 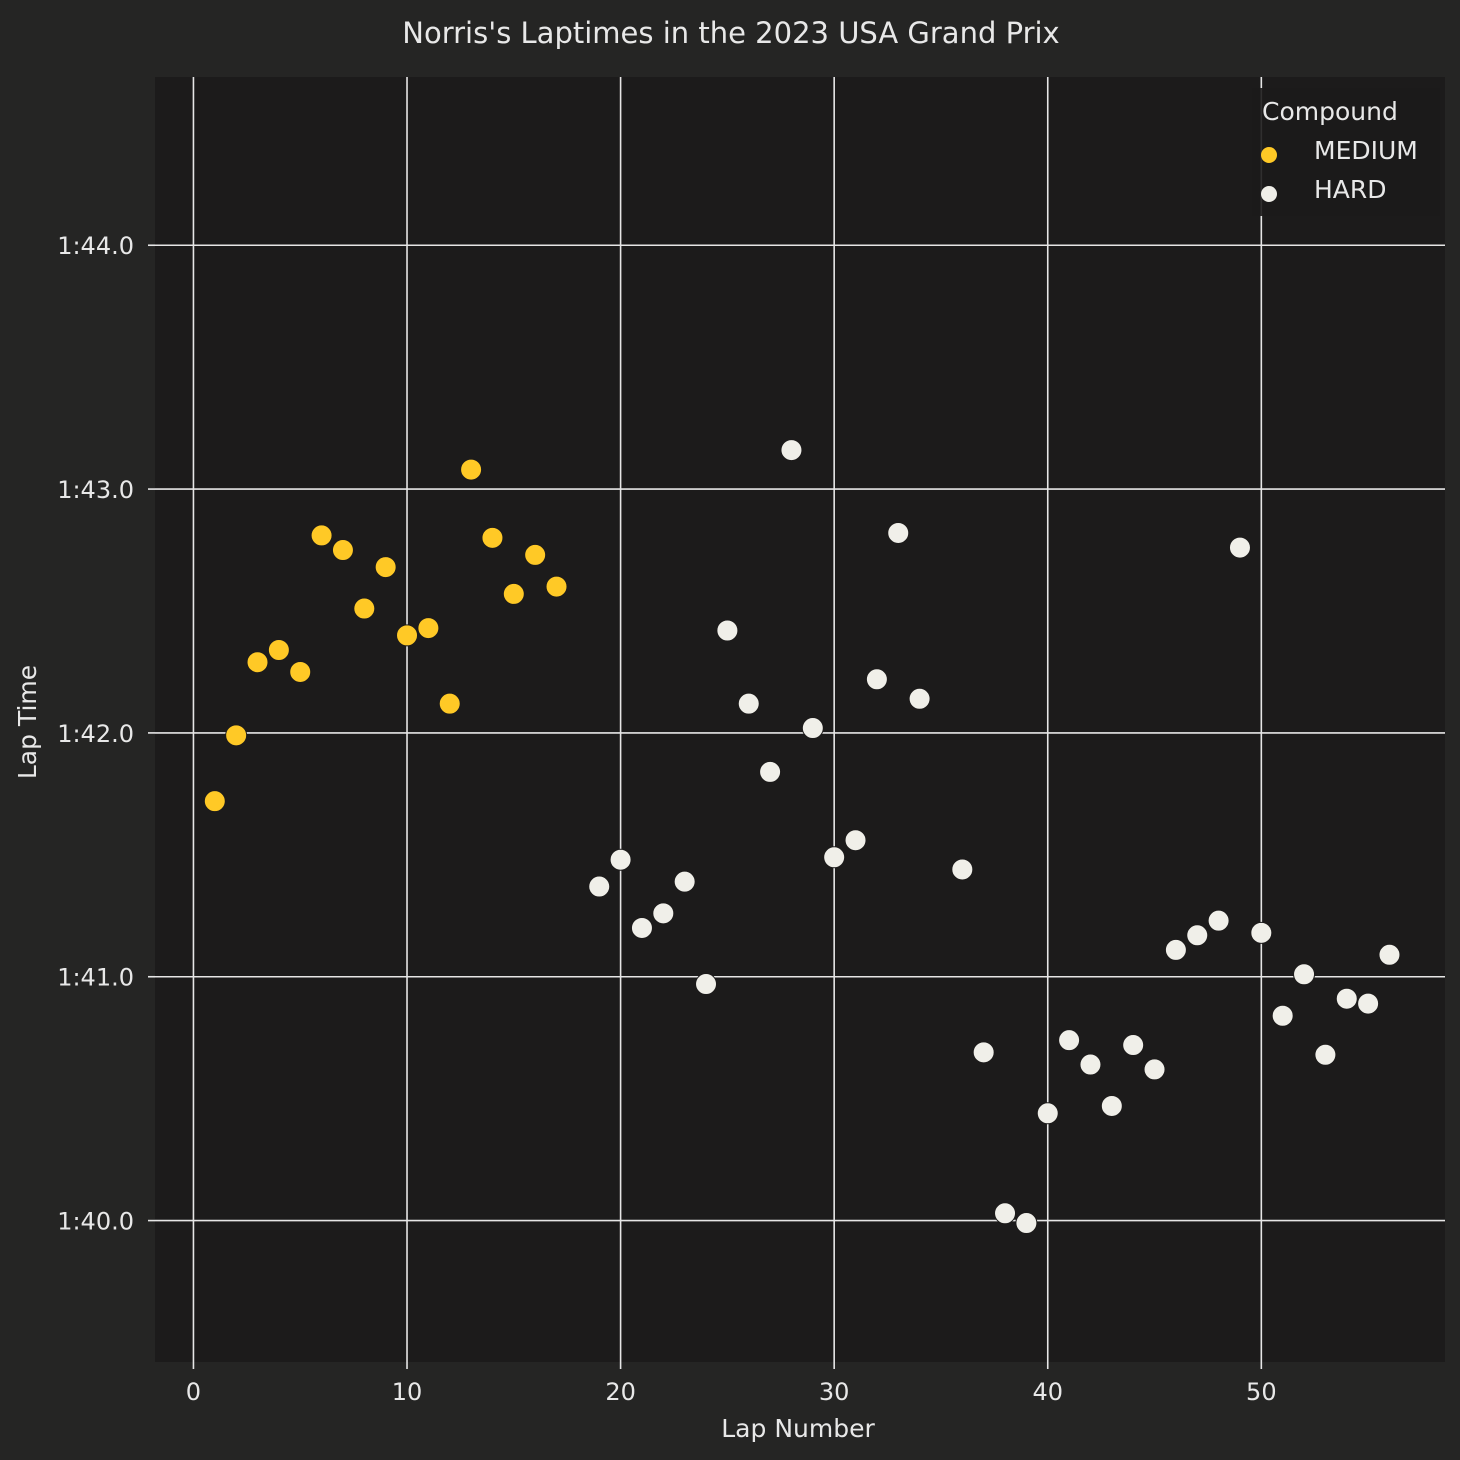 I want to click on x-tick-label: 50, so click(x=1261, y=1392).